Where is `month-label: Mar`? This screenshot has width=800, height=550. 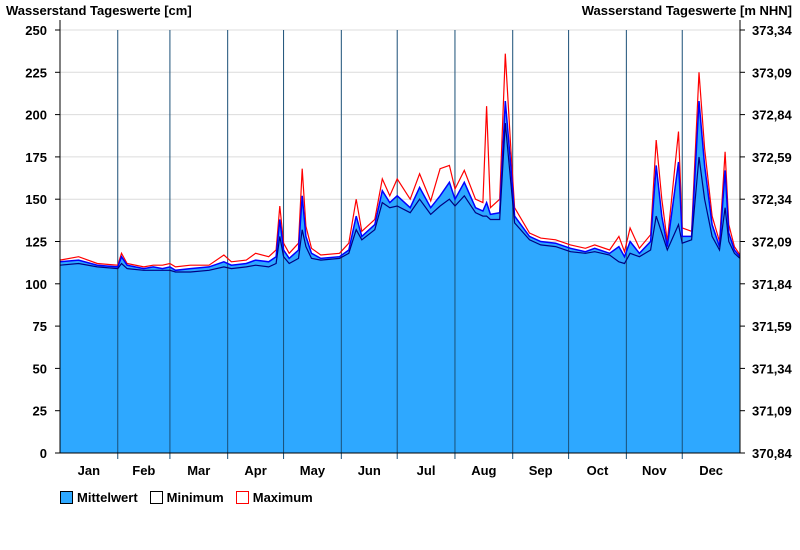
month-label: Mar is located at coordinates (198, 470).